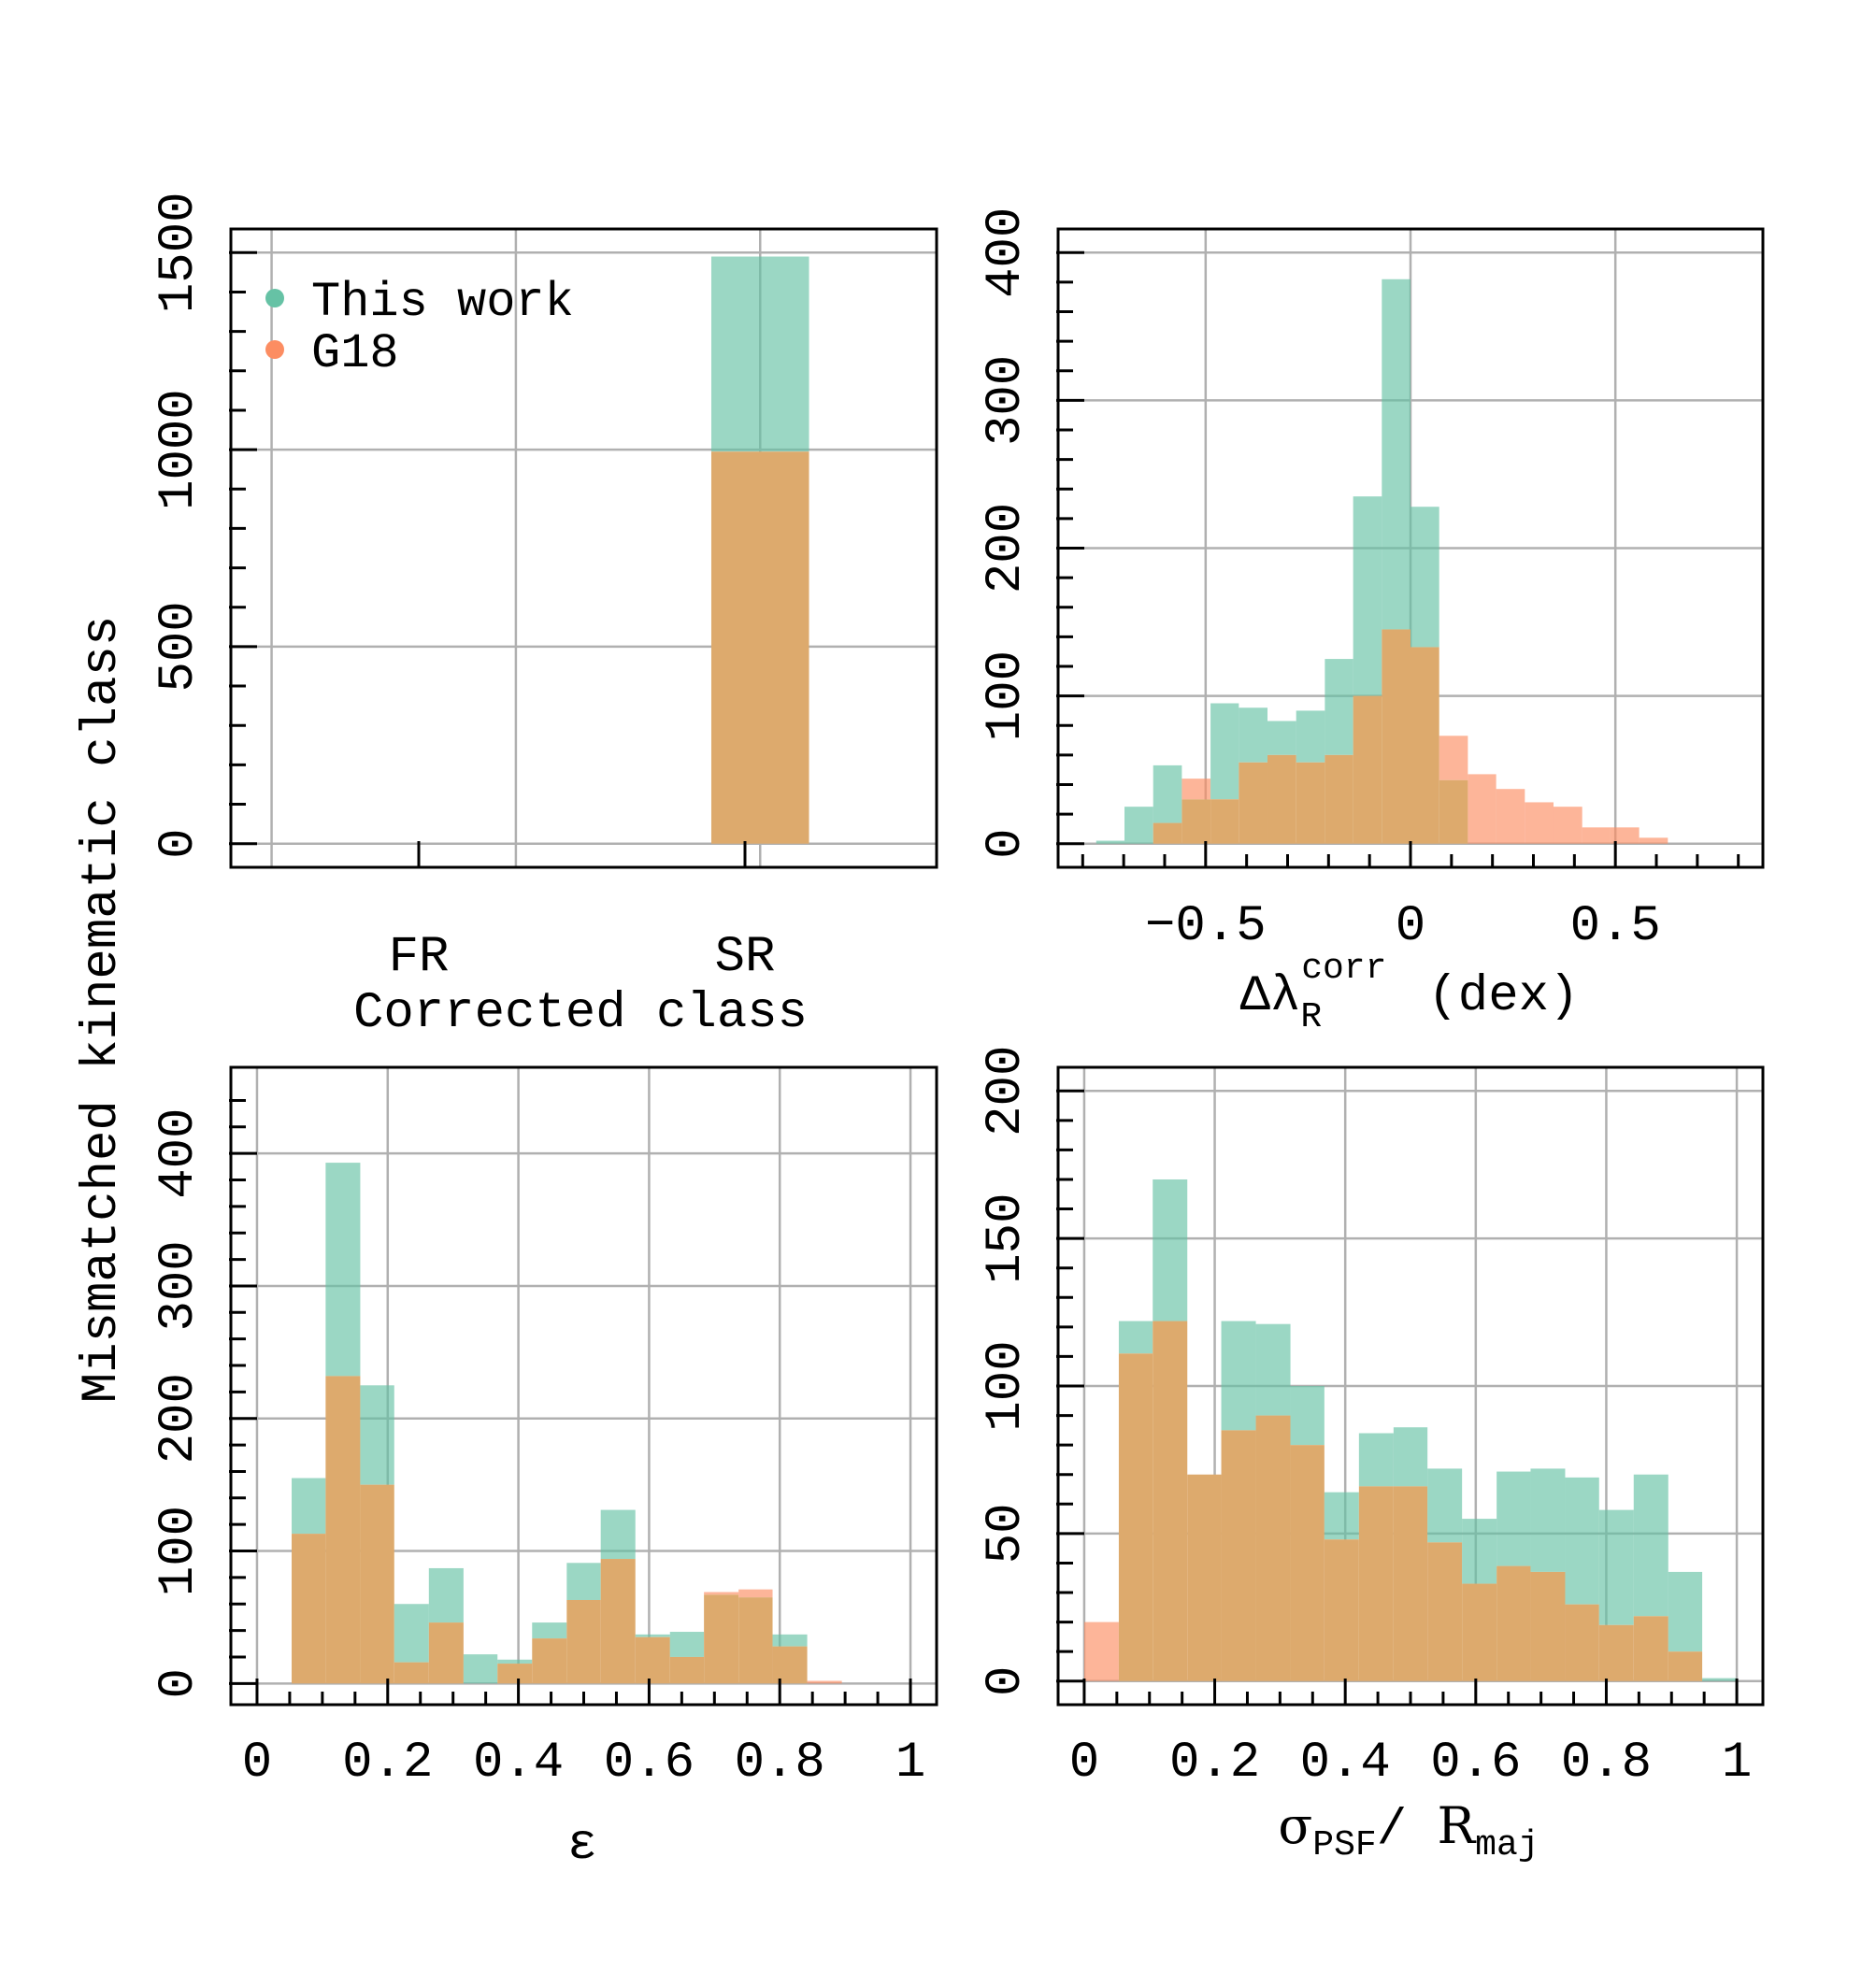 This screenshot has height=1986, width=1876. What do you see at coordinates (1615, 926) in the screenshot?
I see `dlambda-xtick-label-2: 0.5` at bounding box center [1615, 926].